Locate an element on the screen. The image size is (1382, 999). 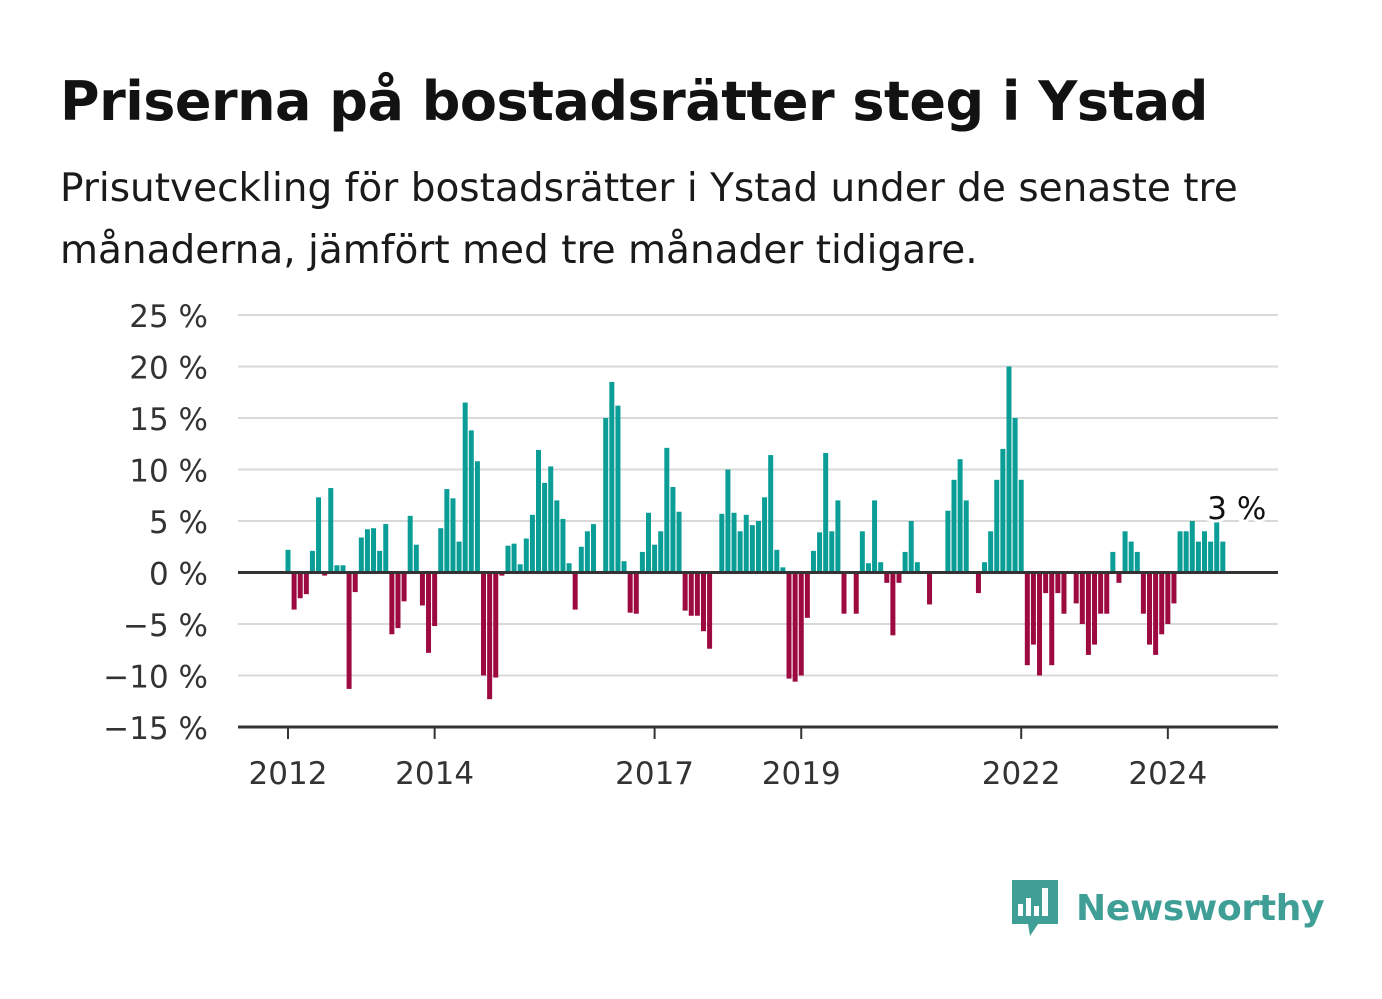
x-tick-label: 2022 is located at coordinates (1021, 774).